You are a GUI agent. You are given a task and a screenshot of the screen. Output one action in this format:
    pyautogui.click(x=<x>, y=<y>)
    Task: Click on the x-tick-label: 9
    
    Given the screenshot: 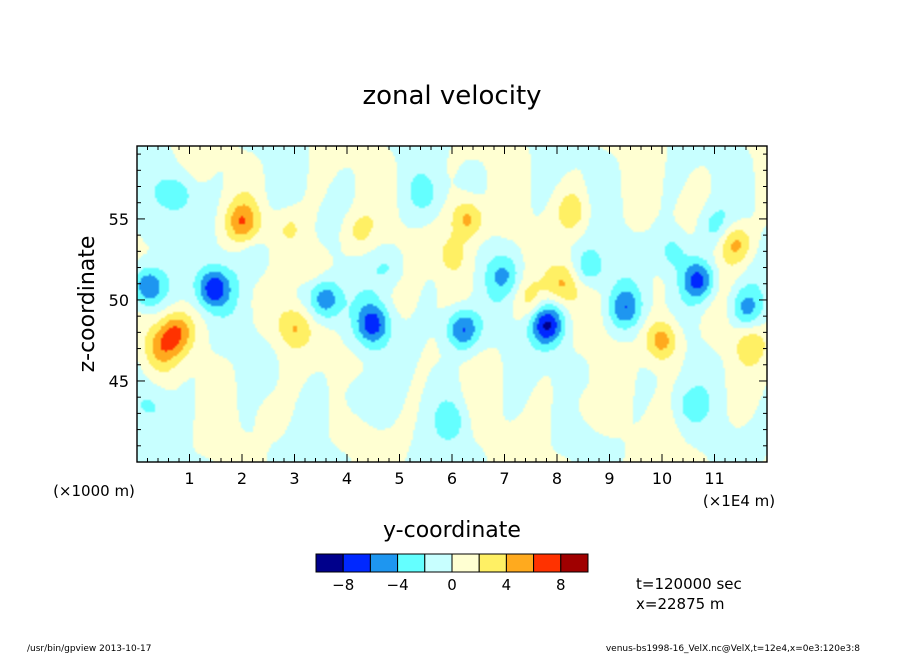 What is the action you would take?
    pyautogui.click(x=609, y=478)
    